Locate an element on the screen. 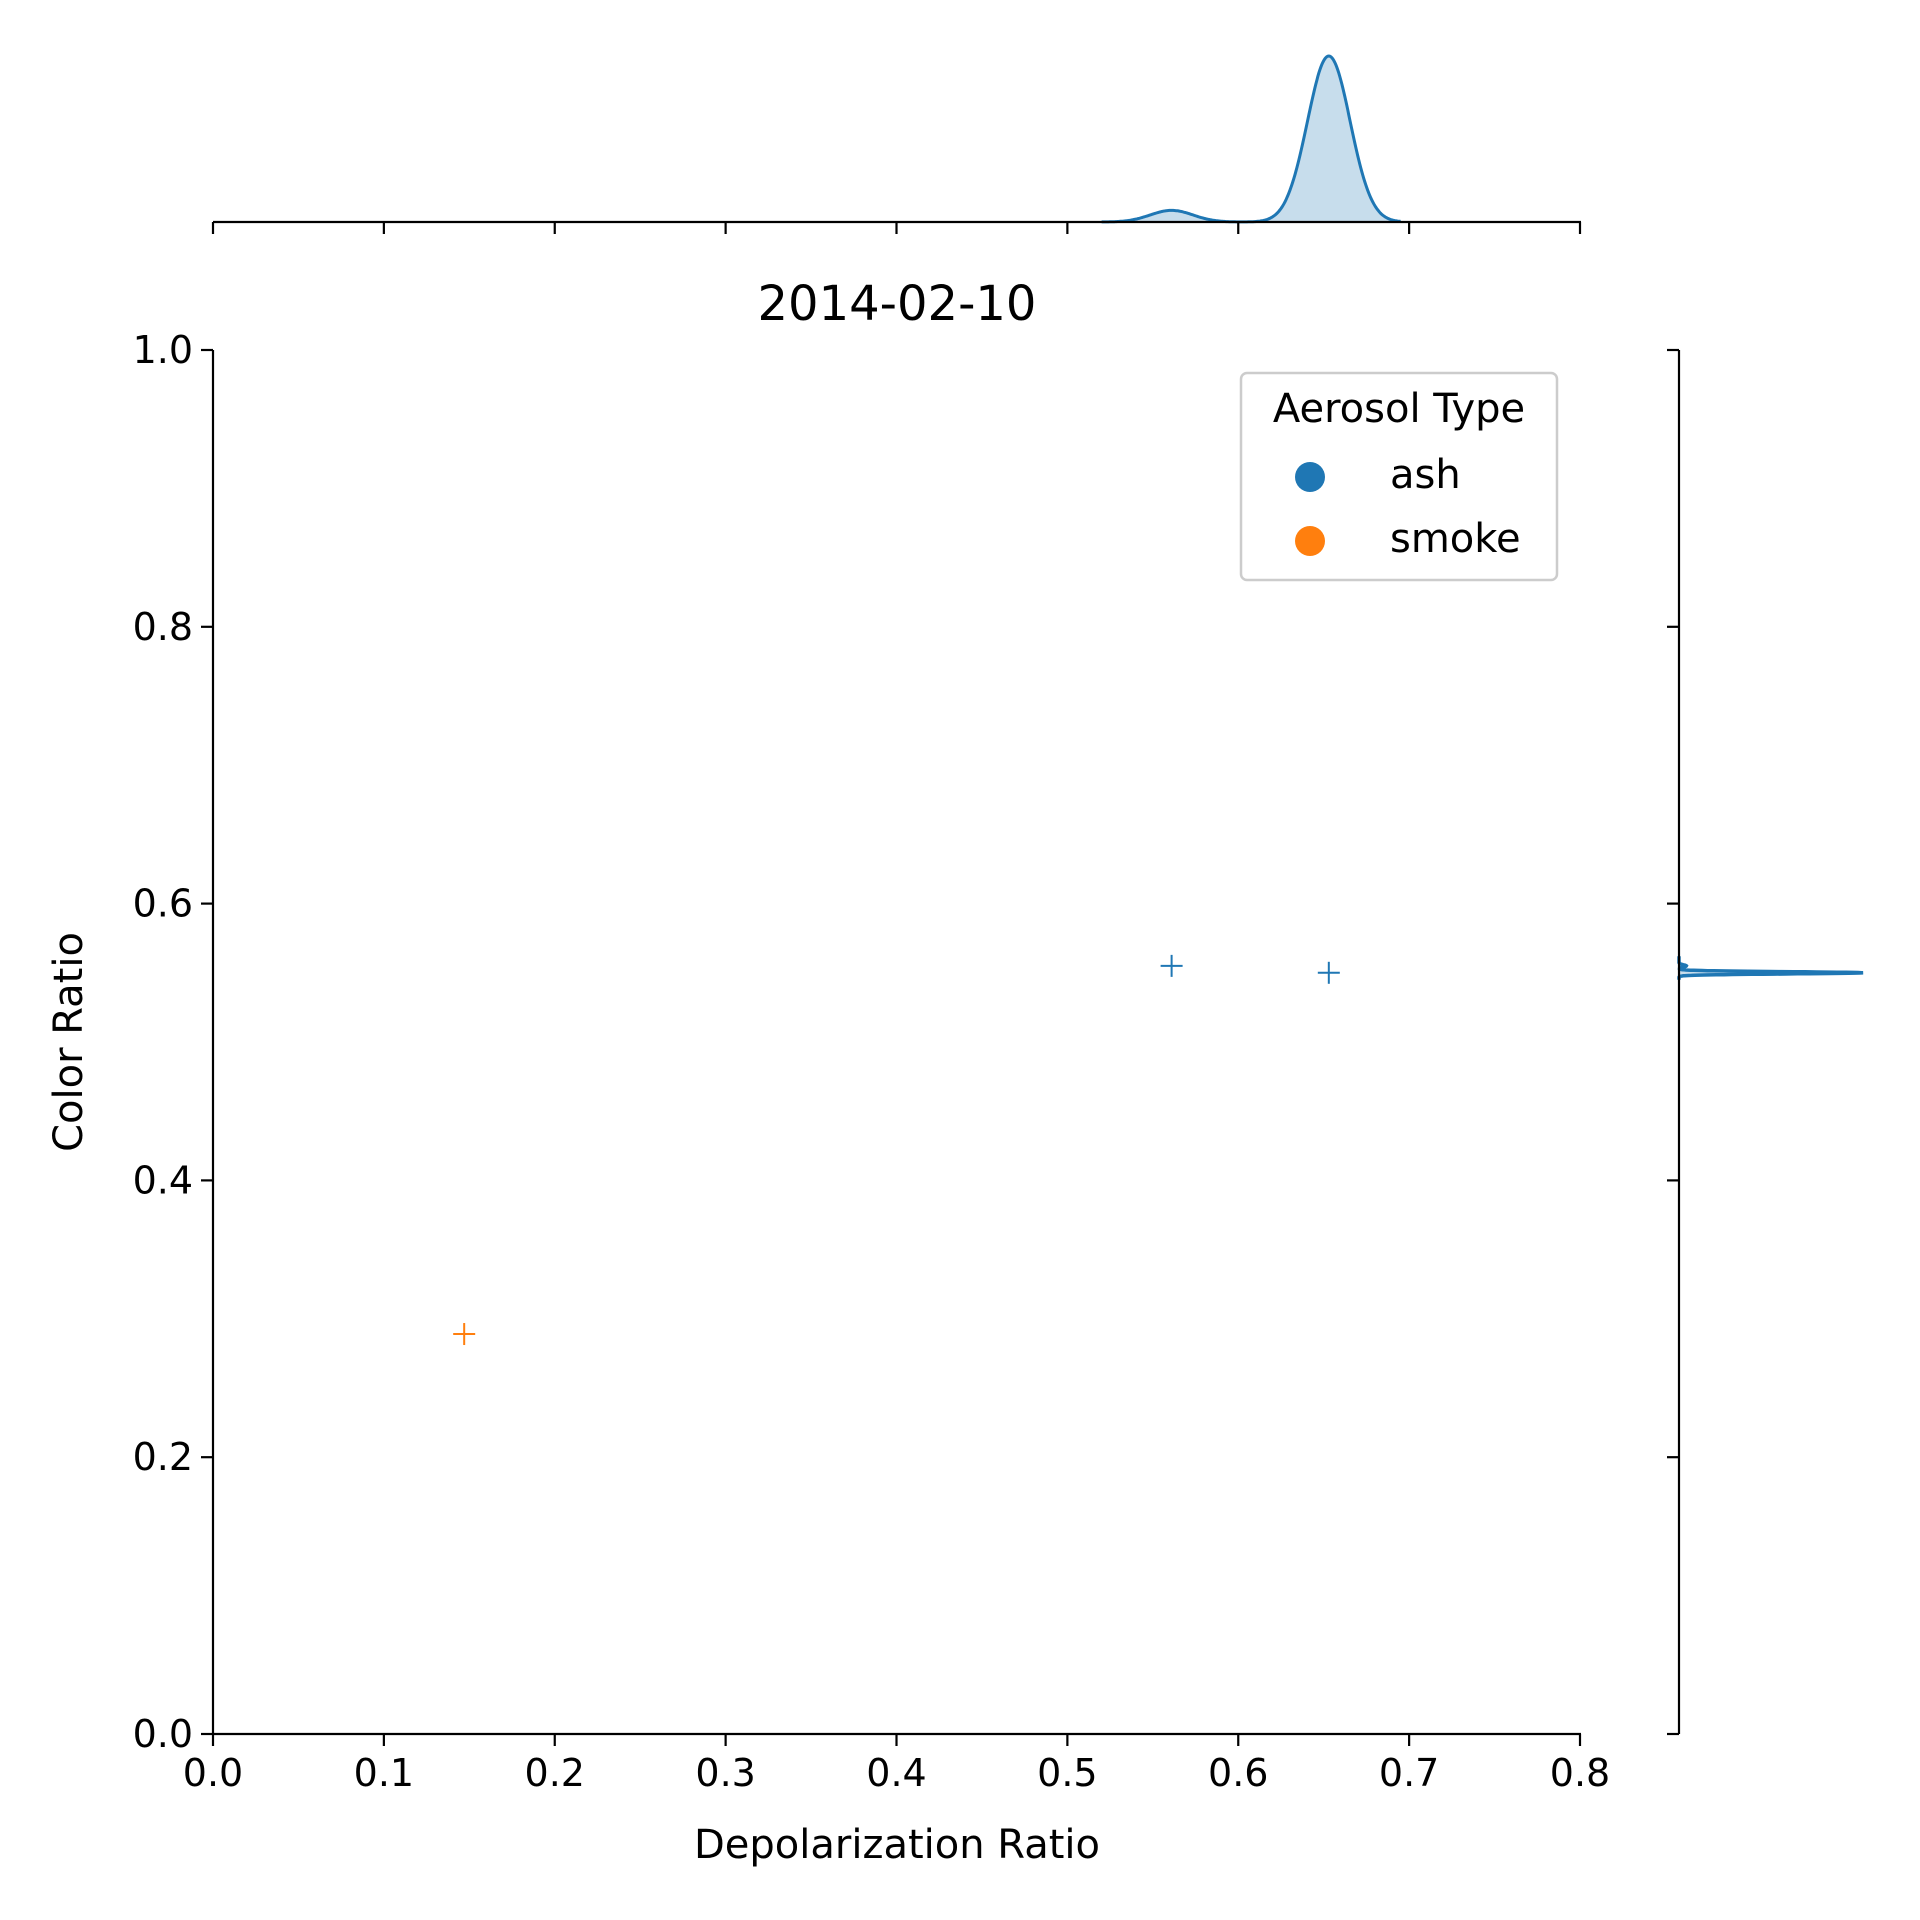 This screenshot has width=1920, height=1920. legend: Aerosol Type ash smoke is located at coordinates (1399, 476).